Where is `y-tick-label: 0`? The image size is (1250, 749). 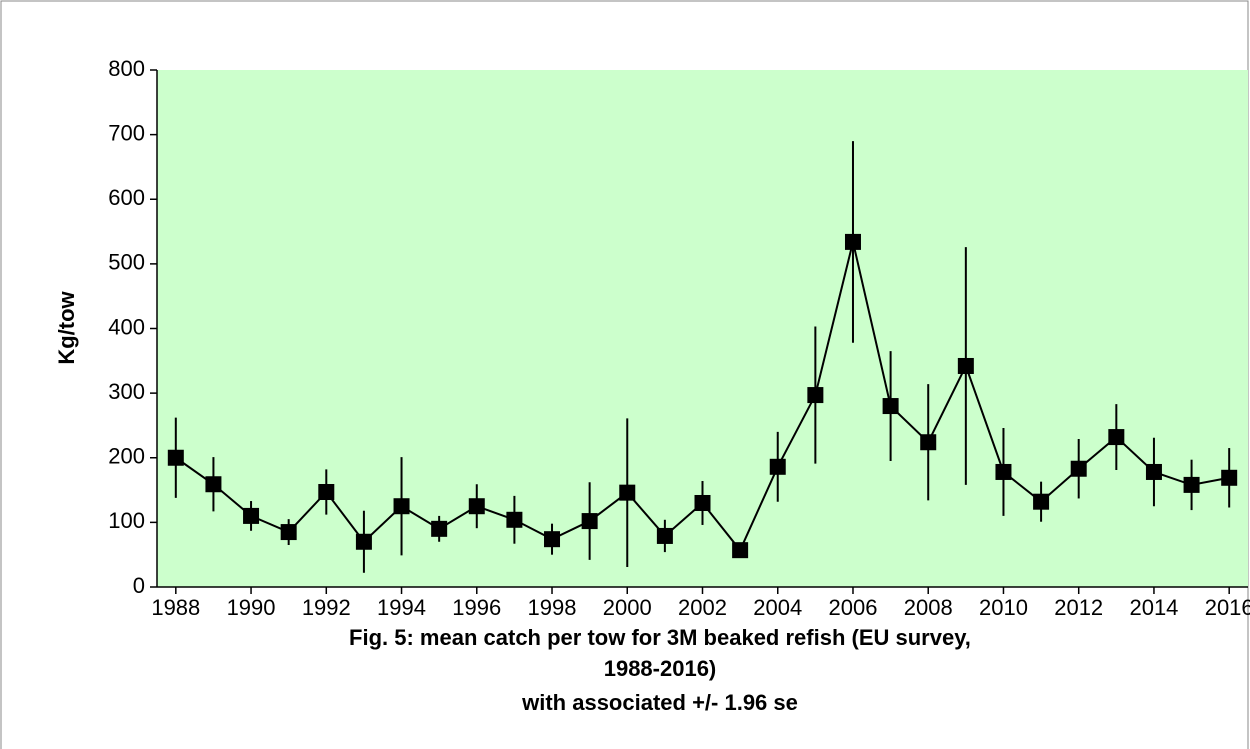 y-tick-label: 0 is located at coordinates (139, 585).